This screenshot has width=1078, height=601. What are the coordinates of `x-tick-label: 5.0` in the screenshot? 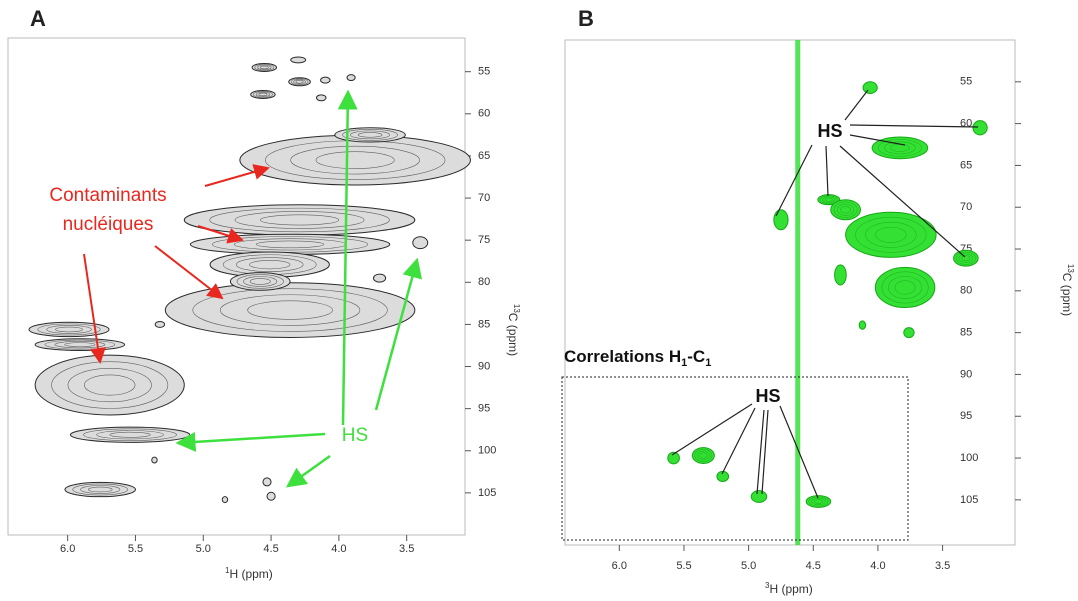 It's located at (748, 566).